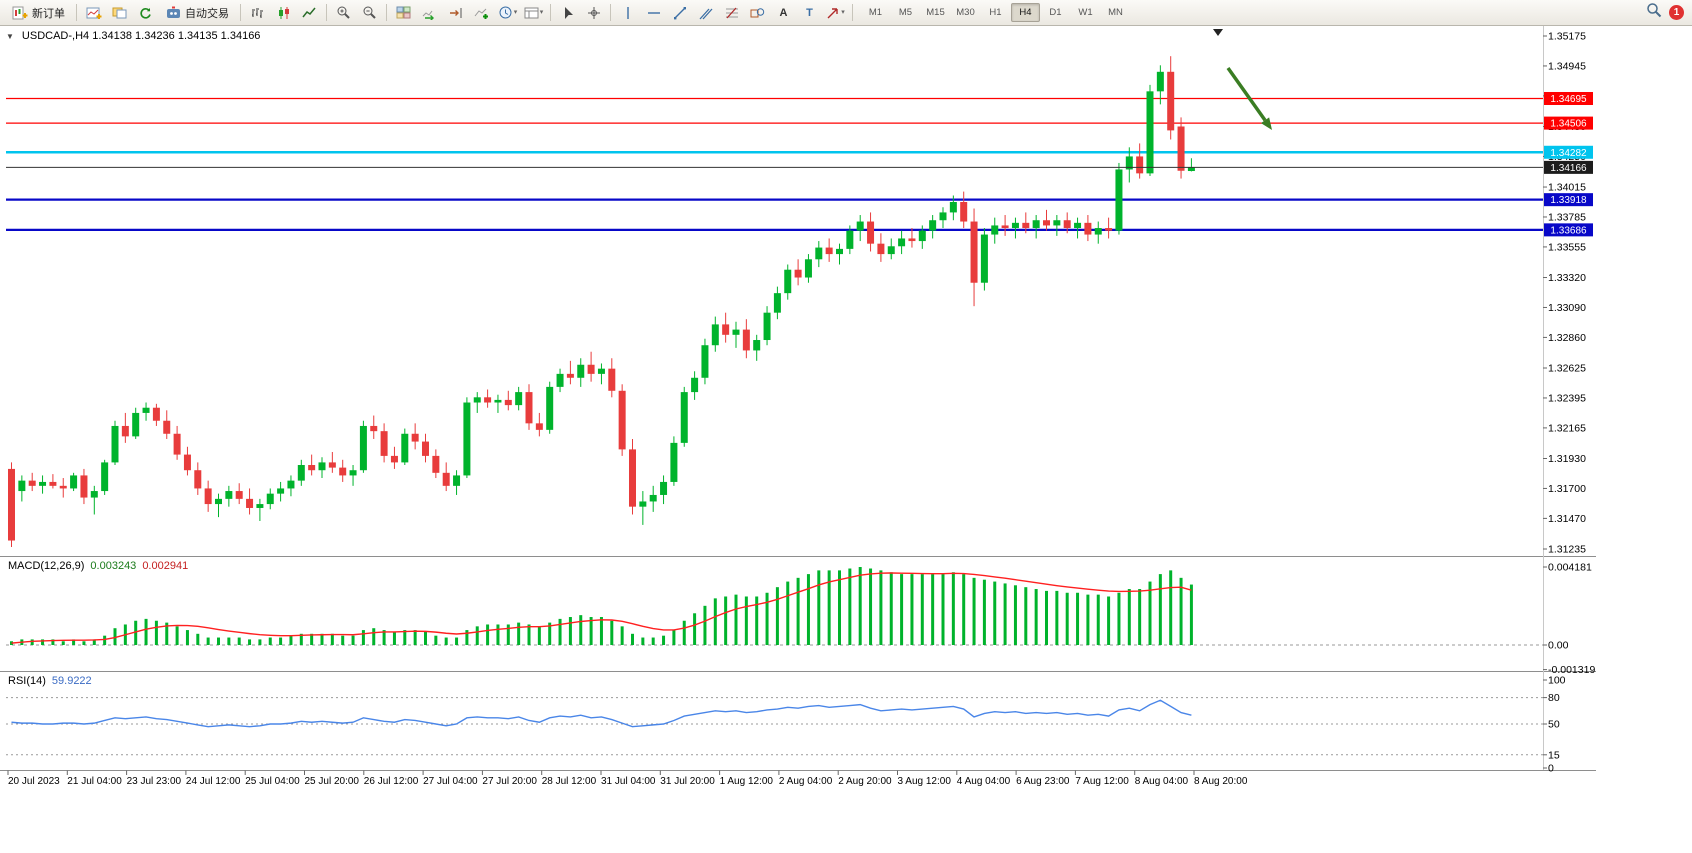 Image resolution: width=1692 pixels, height=853 pixels. I want to click on channel-tool-button, so click(705, 13).